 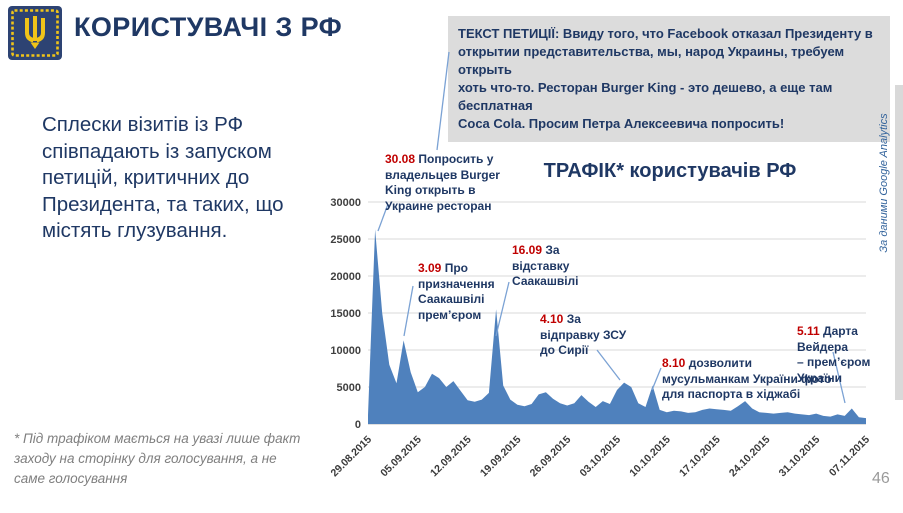 What do you see at coordinates (345, 314) in the screenshot?
I see `svg-text: 15000` at bounding box center [345, 314].